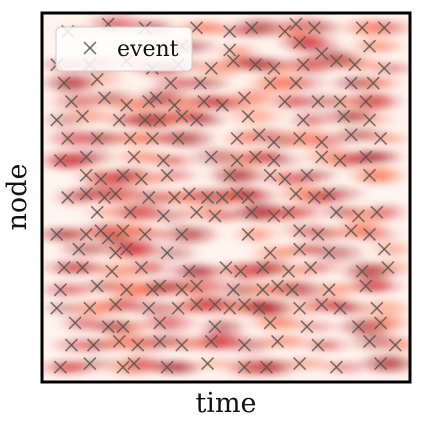 The width and height of the screenshot is (422, 423). Describe the element at coordinates (148, 49) in the screenshot. I see `legend-label-event: event` at that location.